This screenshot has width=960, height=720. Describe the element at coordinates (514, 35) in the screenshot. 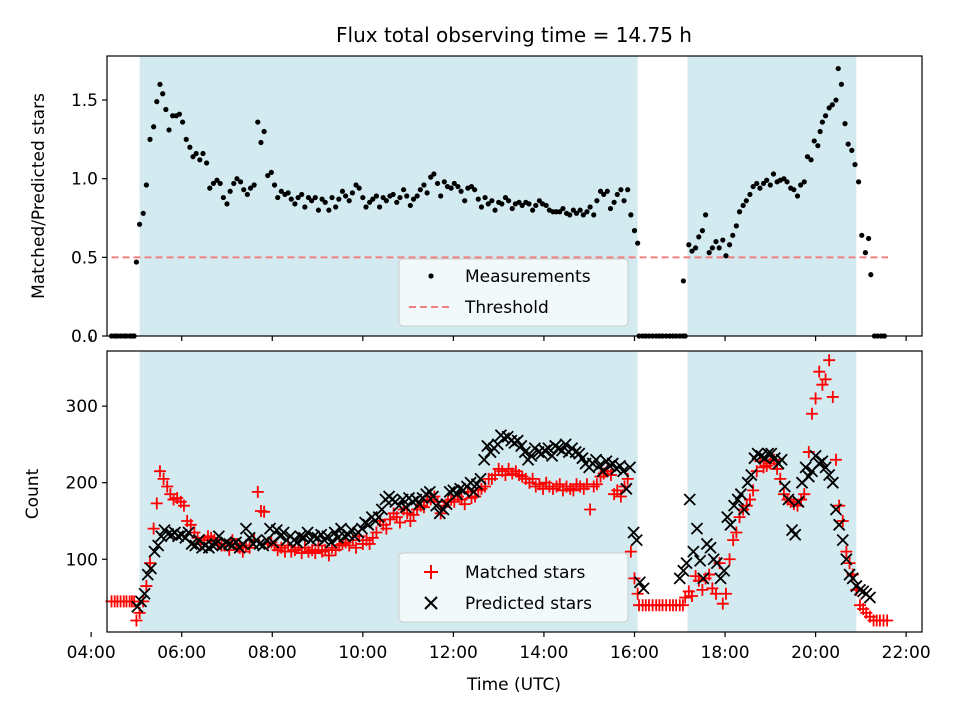

I see `chart-title: Flux total observing time = 14.75 h` at that location.